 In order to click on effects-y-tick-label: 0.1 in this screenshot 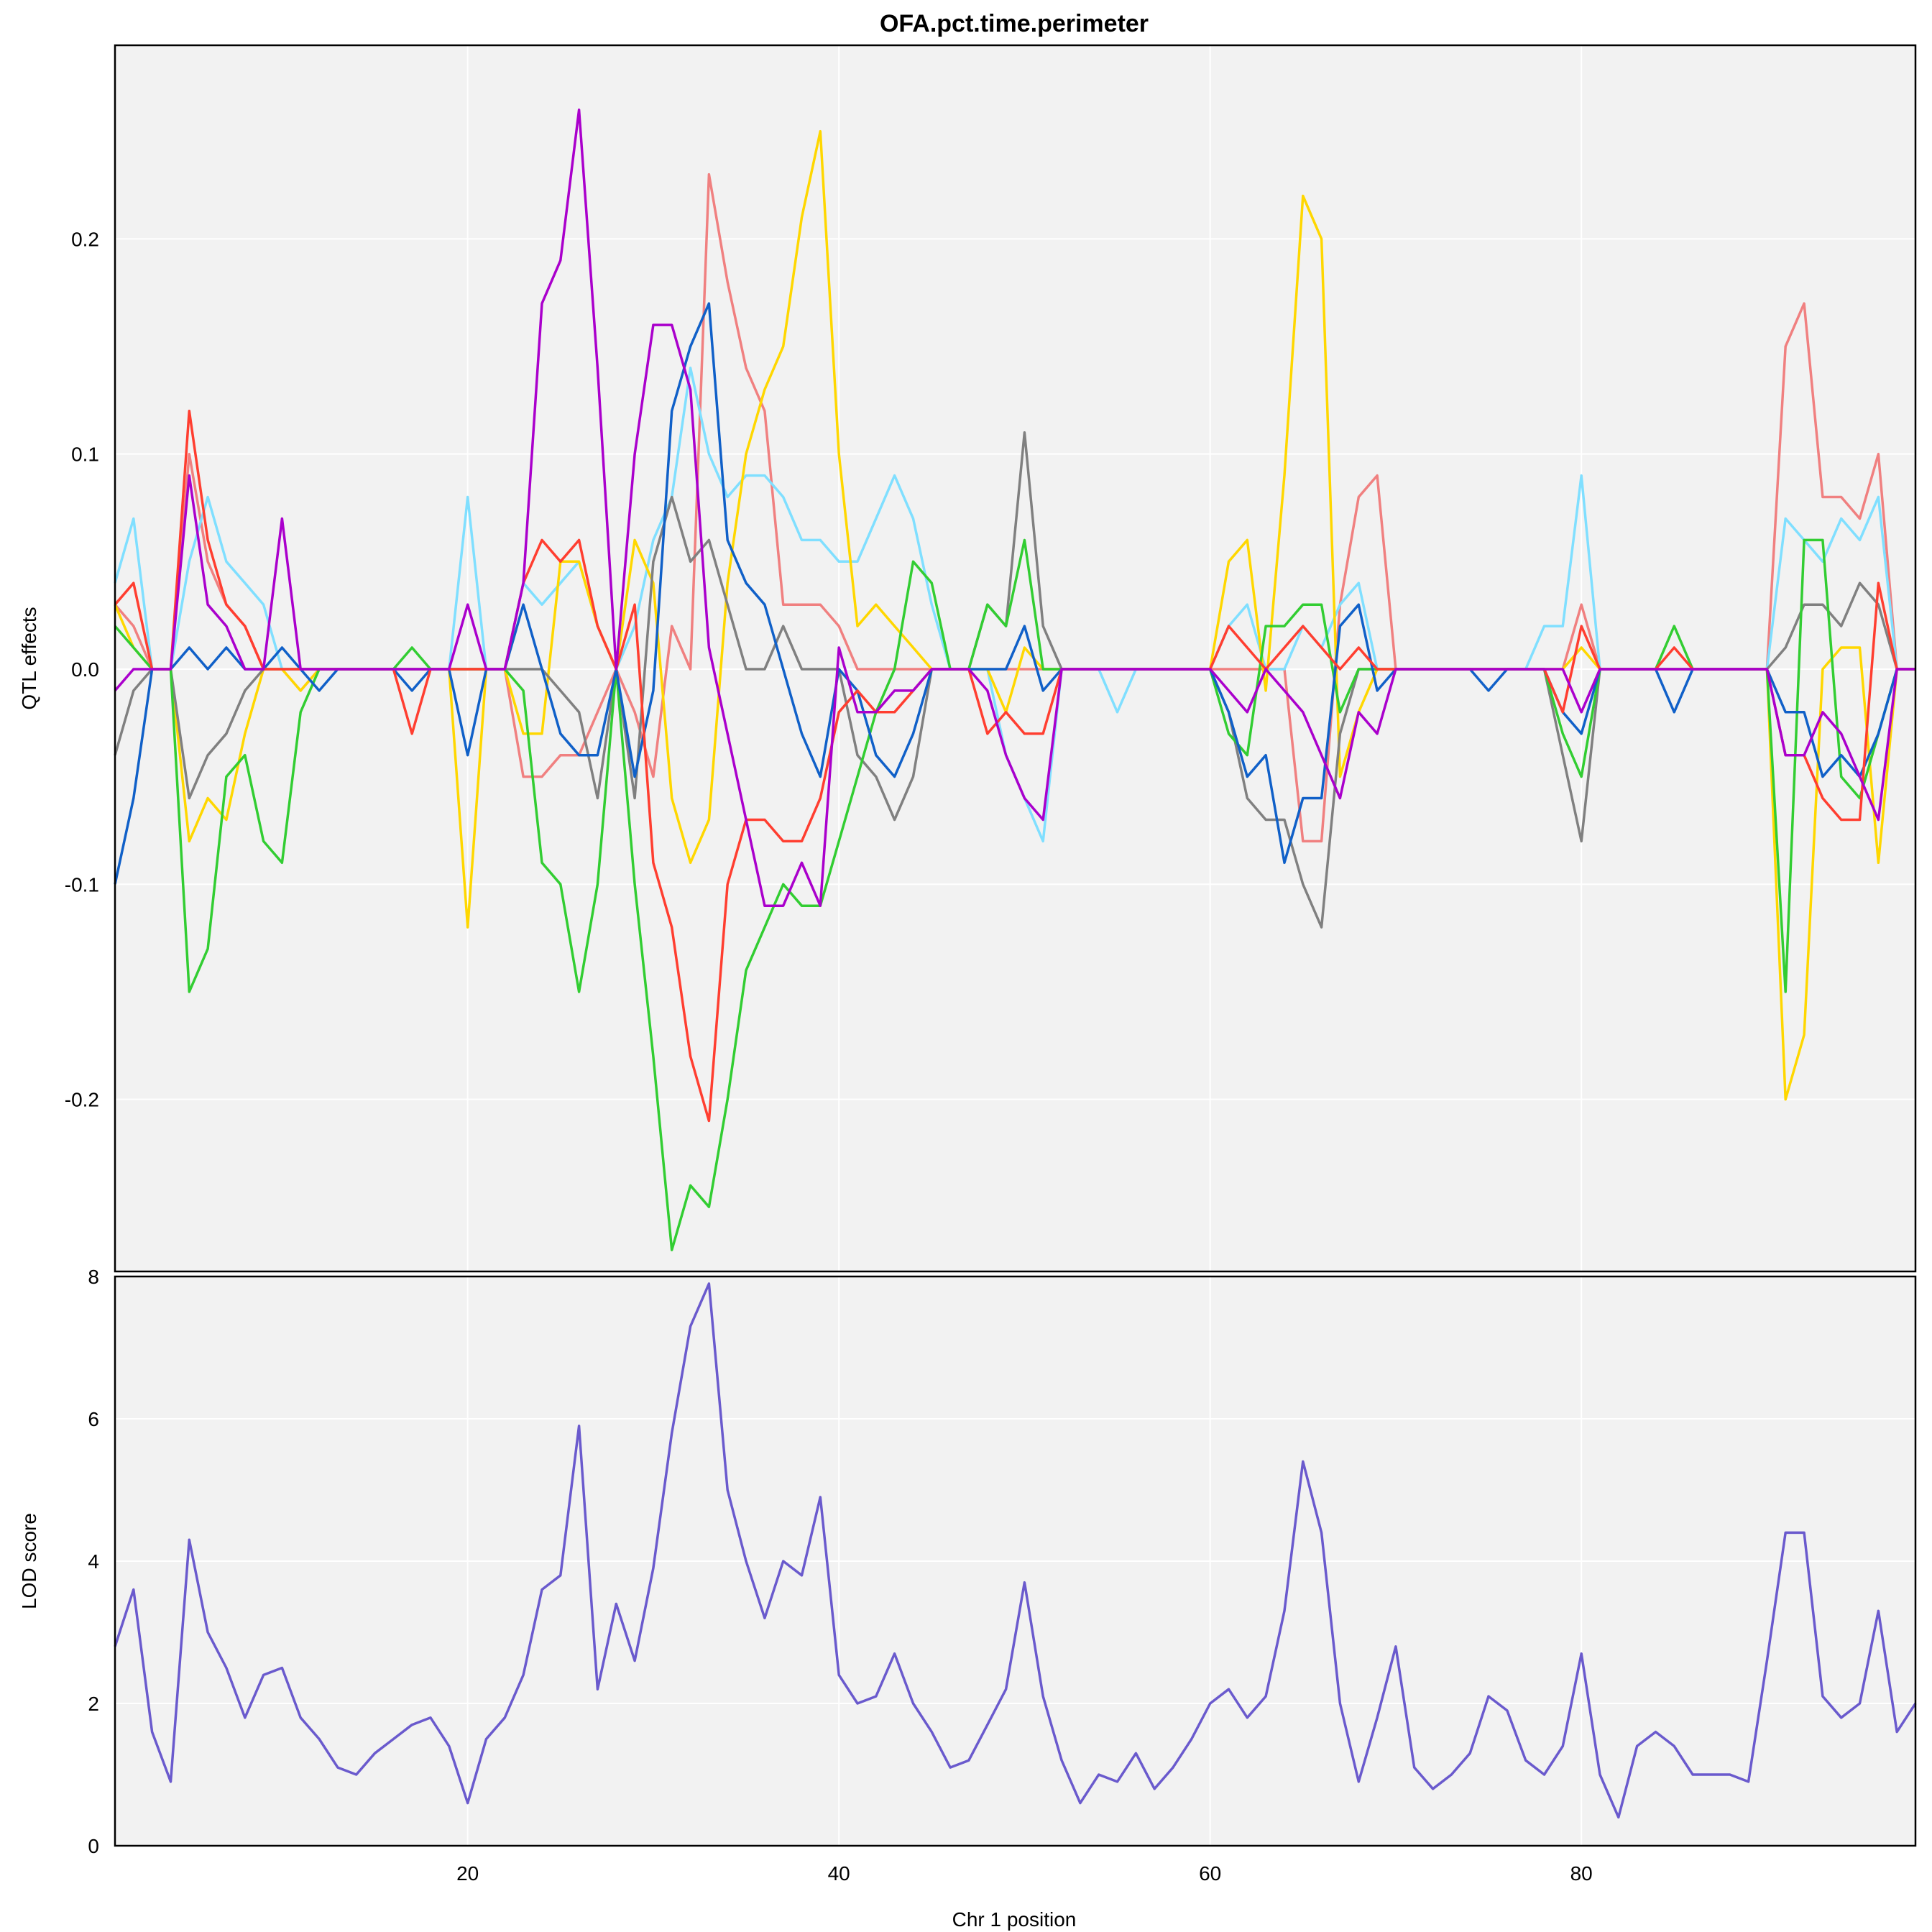, I will do `click(85, 454)`.